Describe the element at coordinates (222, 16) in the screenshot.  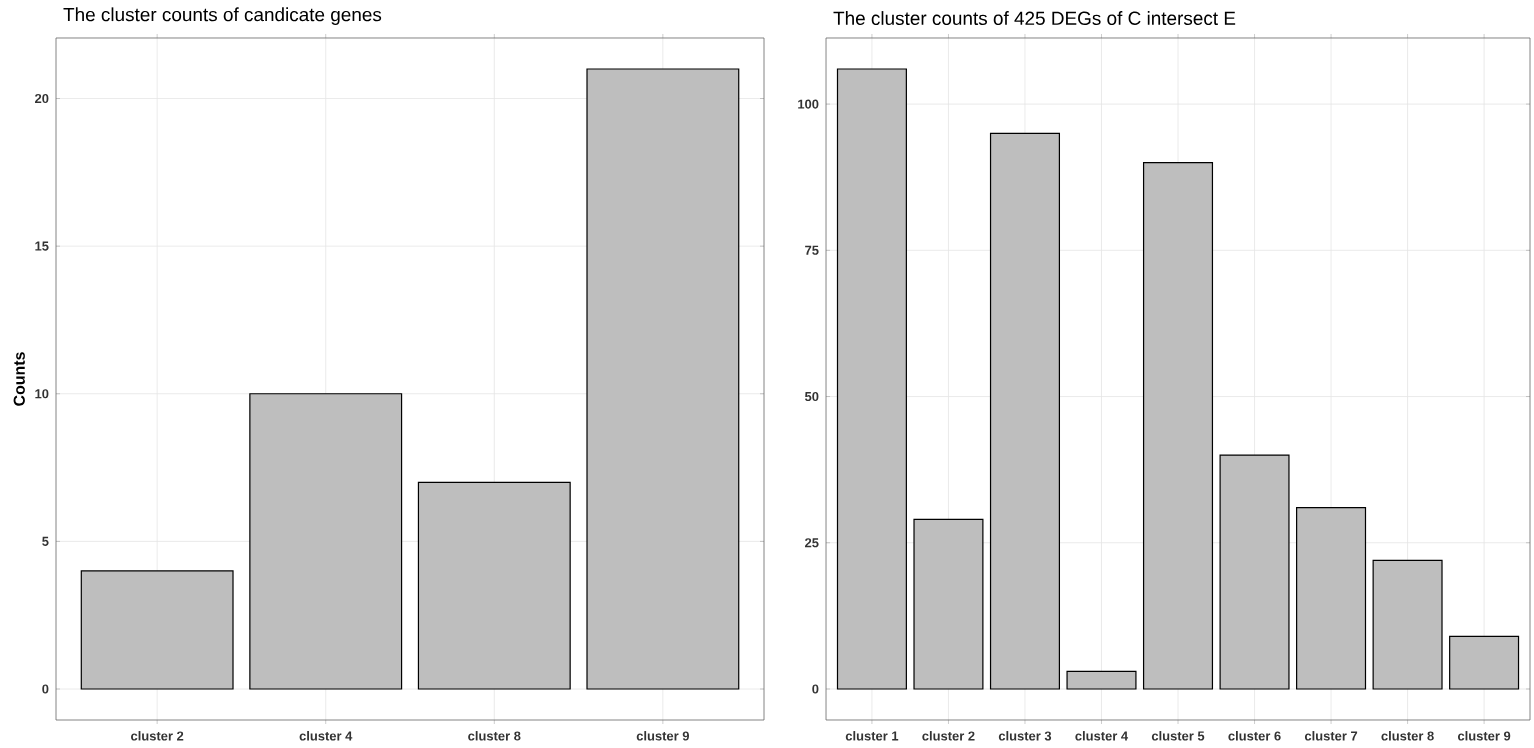
I see `chart-title: The cluster counts of candicate genes` at that location.